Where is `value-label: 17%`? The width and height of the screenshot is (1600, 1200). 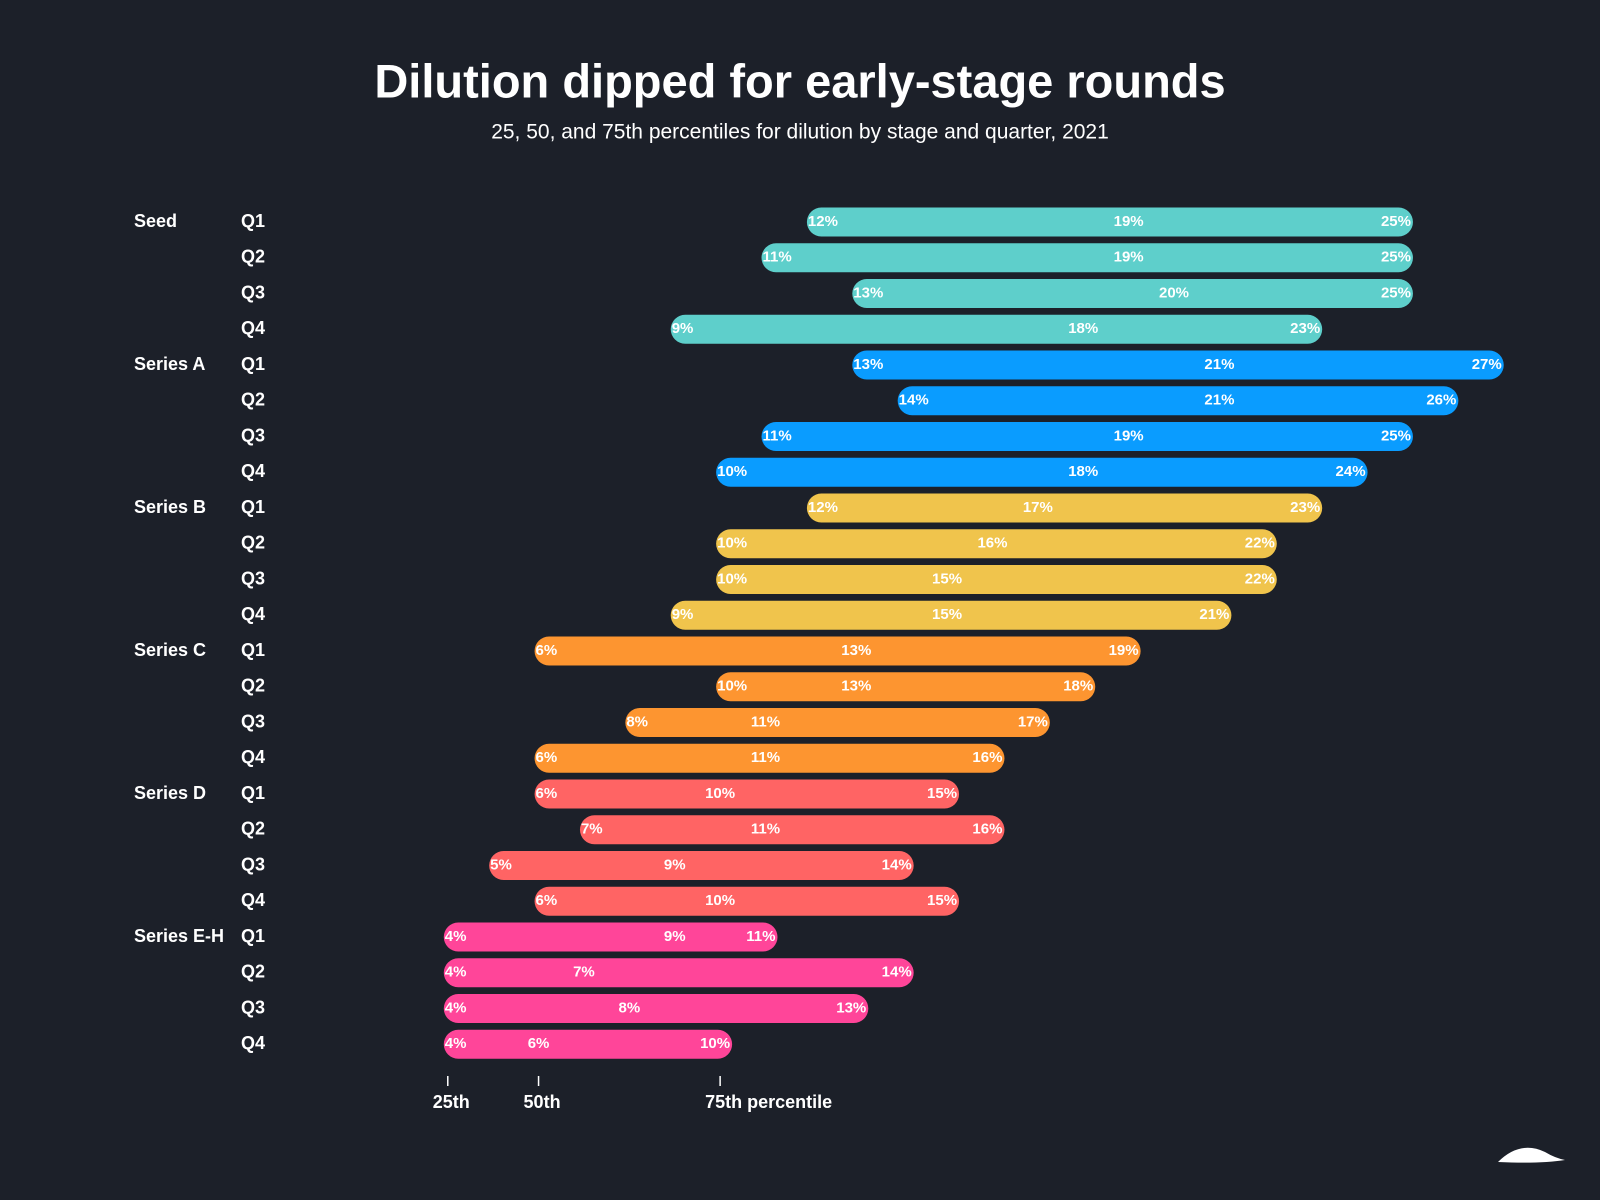
value-label: 17% is located at coordinates (1033, 721).